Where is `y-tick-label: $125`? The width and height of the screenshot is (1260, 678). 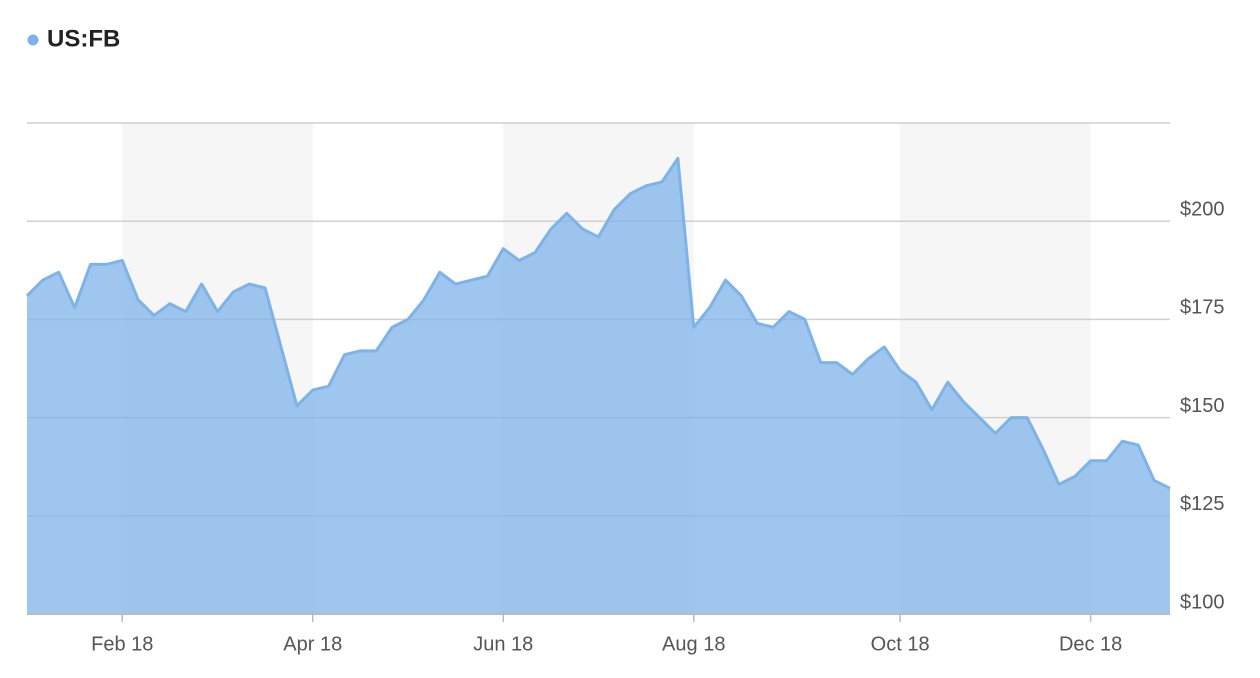
y-tick-label: $125 is located at coordinates (1202, 504).